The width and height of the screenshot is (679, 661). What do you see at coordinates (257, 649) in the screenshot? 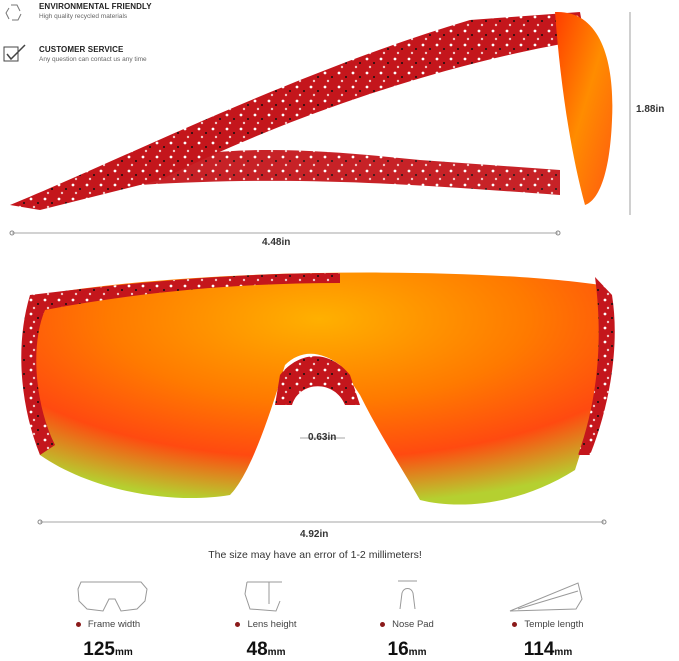
I see `spec-value: 48` at bounding box center [257, 649].